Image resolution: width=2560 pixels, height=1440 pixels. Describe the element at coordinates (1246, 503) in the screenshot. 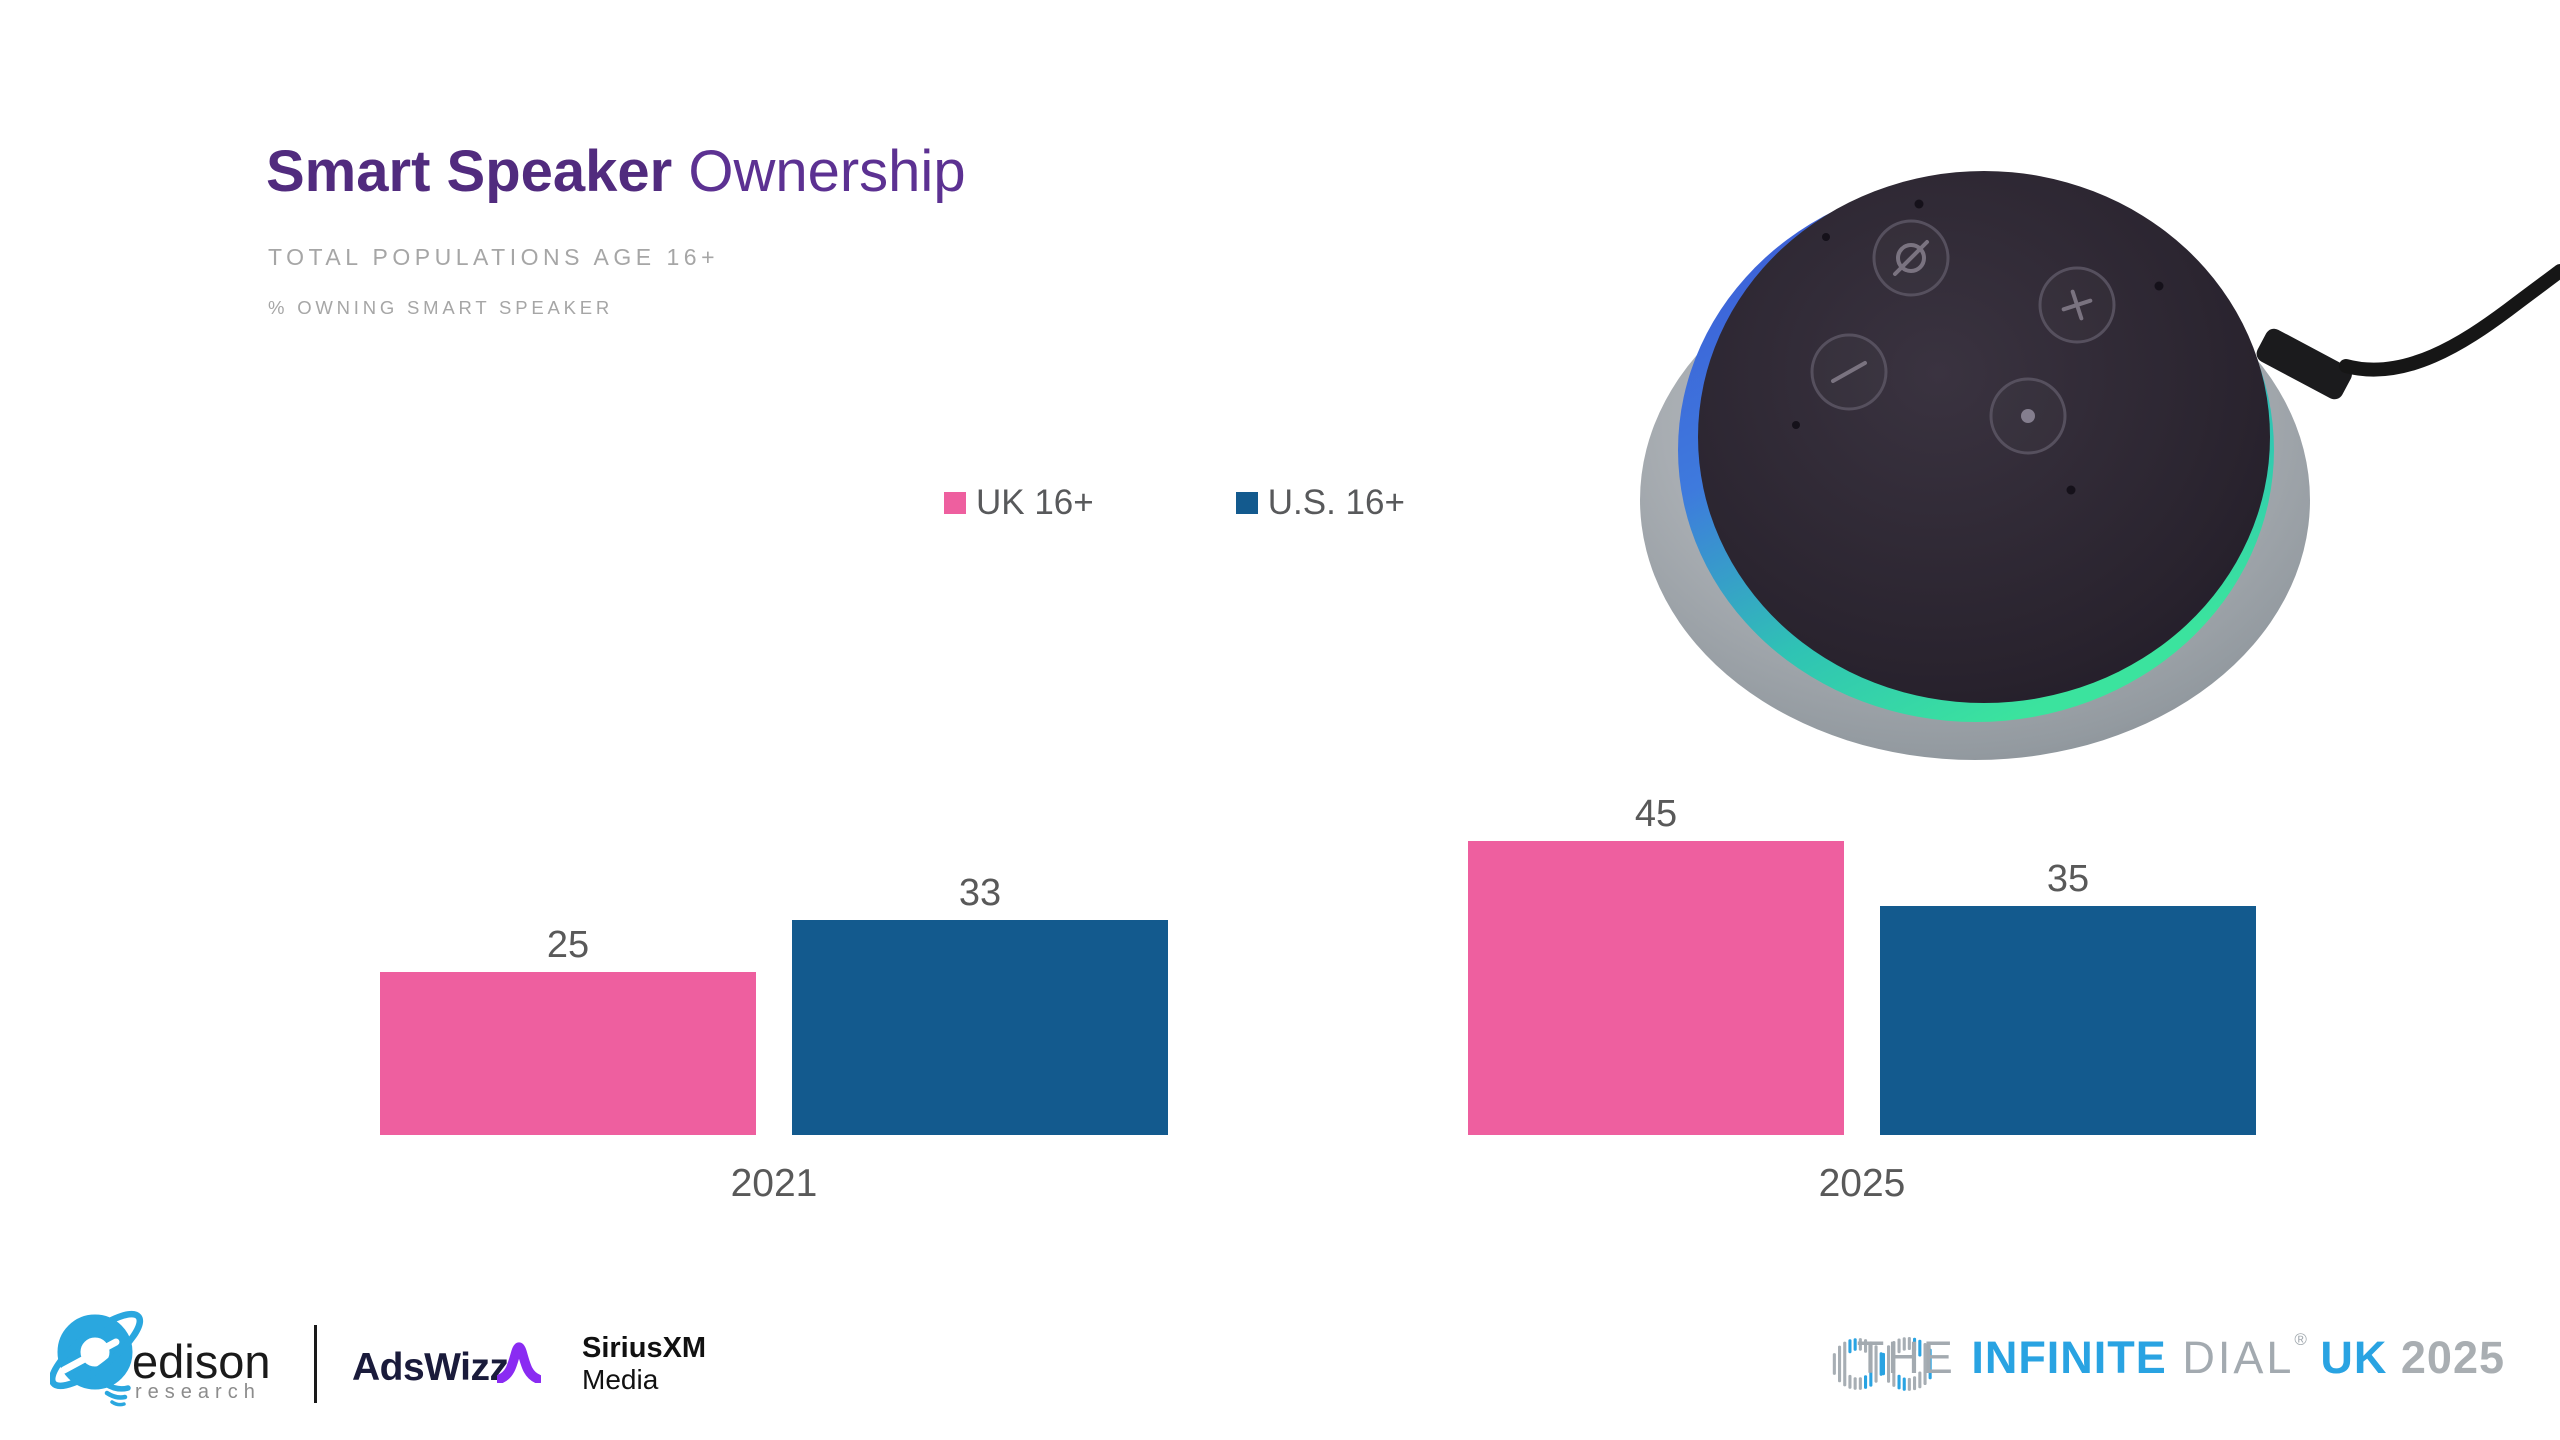

I see `legend-swatch-us` at that location.